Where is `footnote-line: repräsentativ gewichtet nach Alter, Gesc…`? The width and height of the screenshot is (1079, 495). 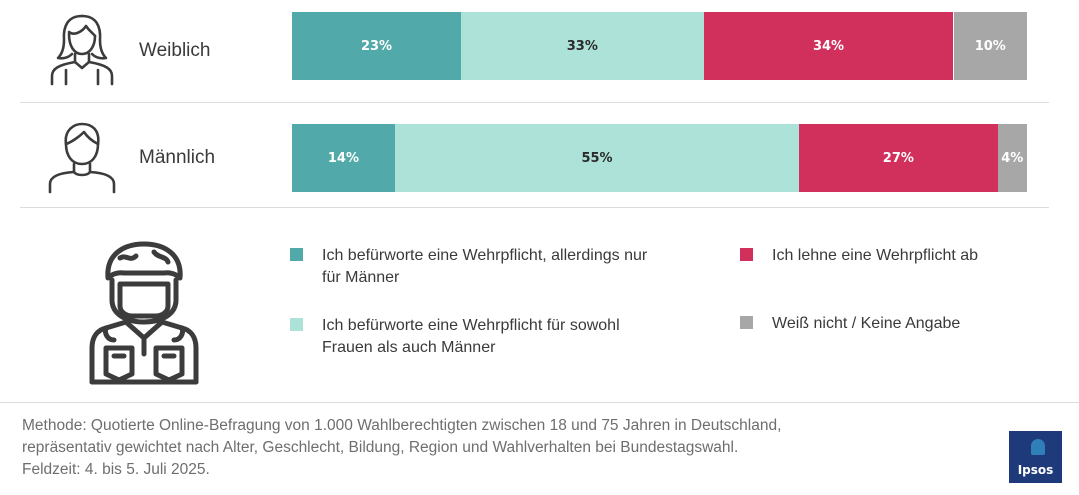 footnote-line: repräsentativ gewichtet nach Alter, Gesc… is located at coordinates (380, 447).